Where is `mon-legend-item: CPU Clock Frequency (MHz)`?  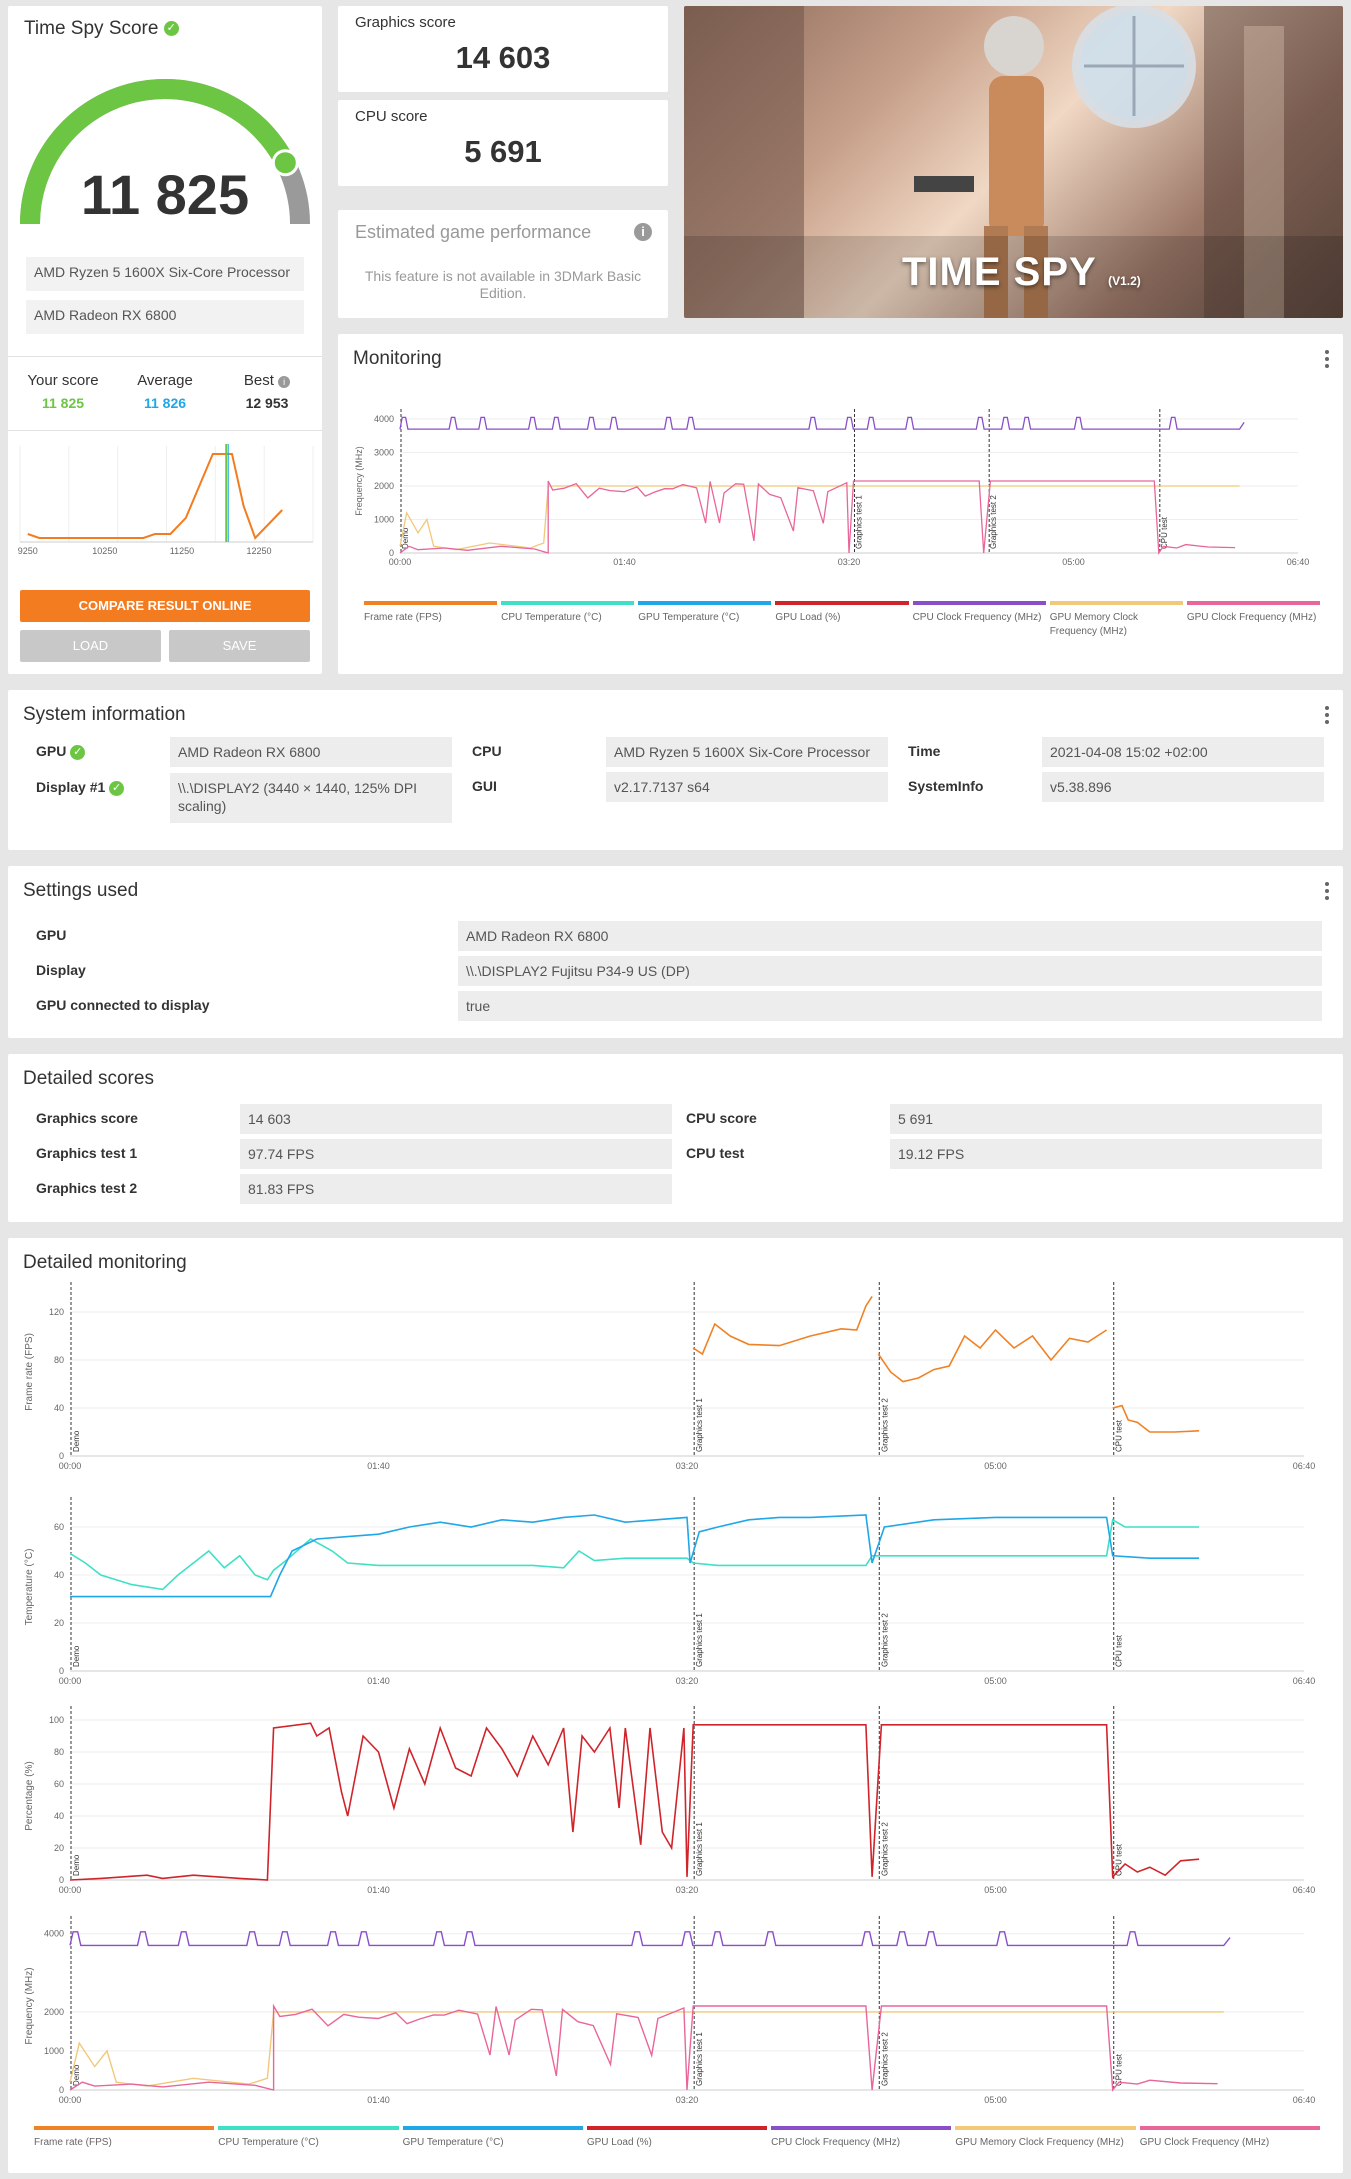
mon-legend-item: CPU Clock Frequency (MHz) is located at coordinates (979, 613).